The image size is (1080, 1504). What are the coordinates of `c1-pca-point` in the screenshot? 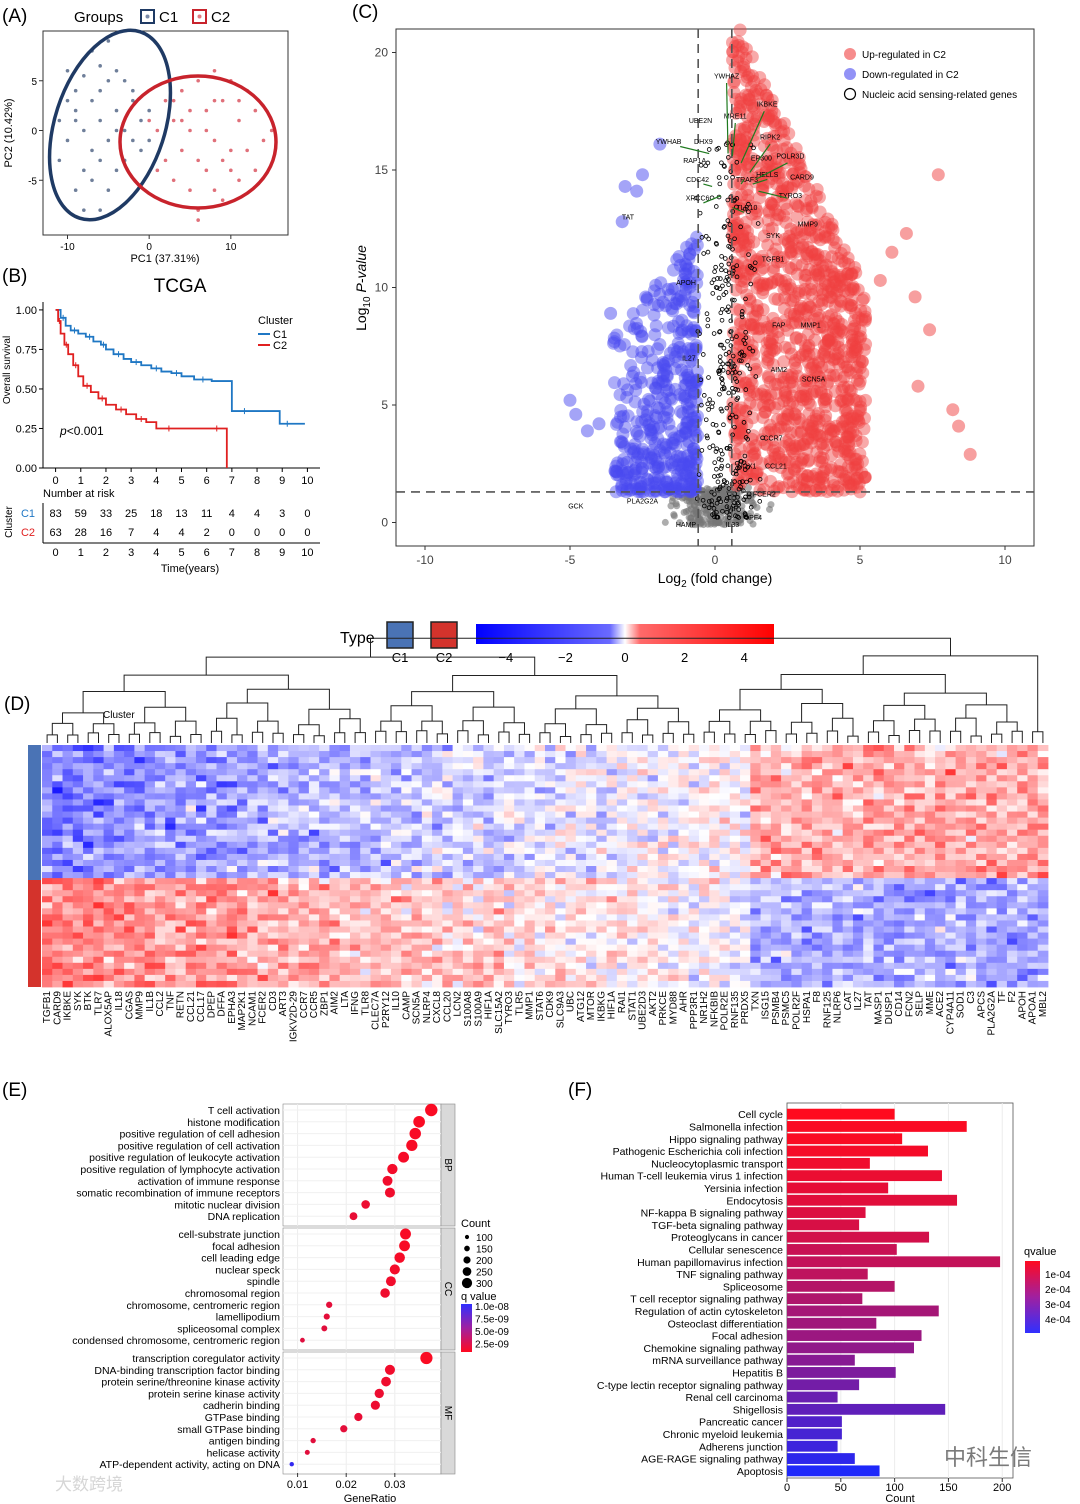 It's located at (100, 210).